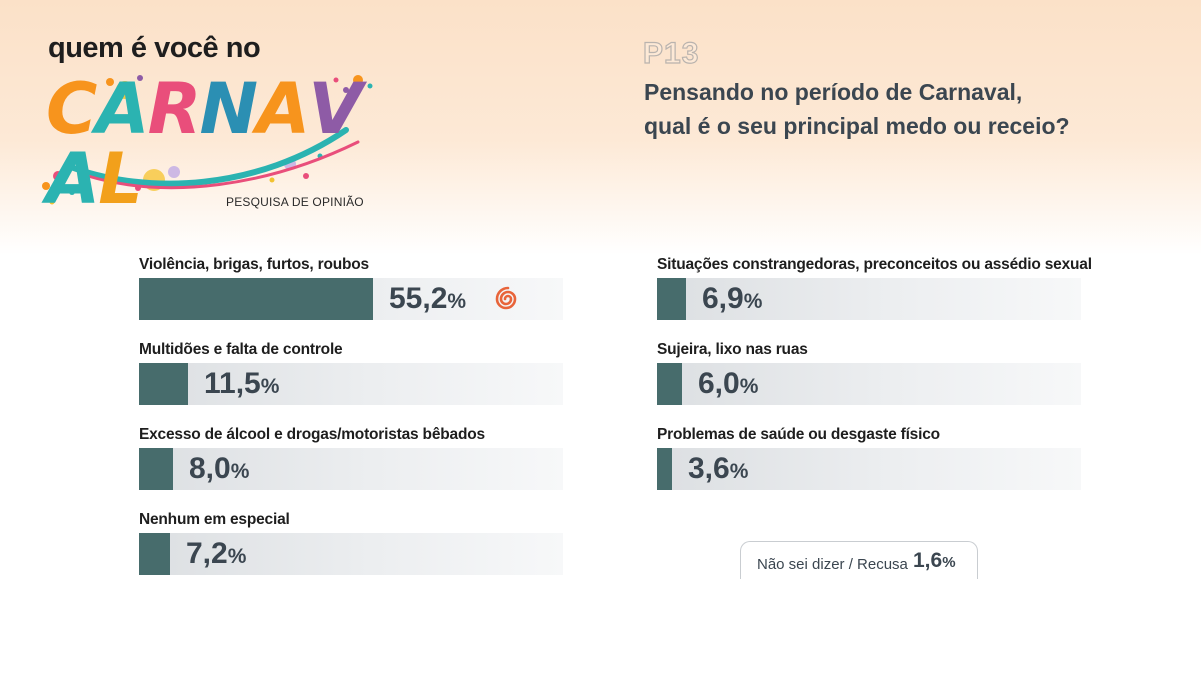  What do you see at coordinates (833, 92) in the screenshot?
I see `question-line-1: Pensando no período de Carnaval,` at bounding box center [833, 92].